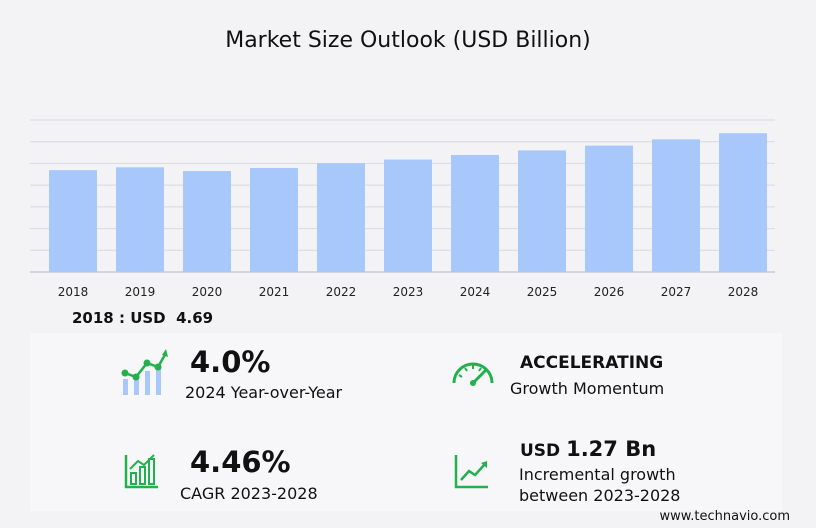  What do you see at coordinates (341, 217) in the screenshot?
I see `bar-2022` at bounding box center [341, 217].